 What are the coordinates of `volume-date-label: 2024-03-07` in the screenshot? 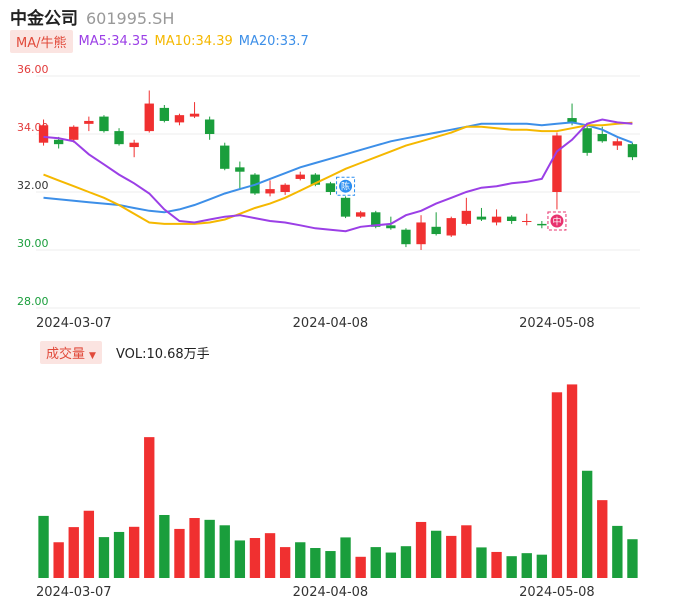 It's located at (74, 592).